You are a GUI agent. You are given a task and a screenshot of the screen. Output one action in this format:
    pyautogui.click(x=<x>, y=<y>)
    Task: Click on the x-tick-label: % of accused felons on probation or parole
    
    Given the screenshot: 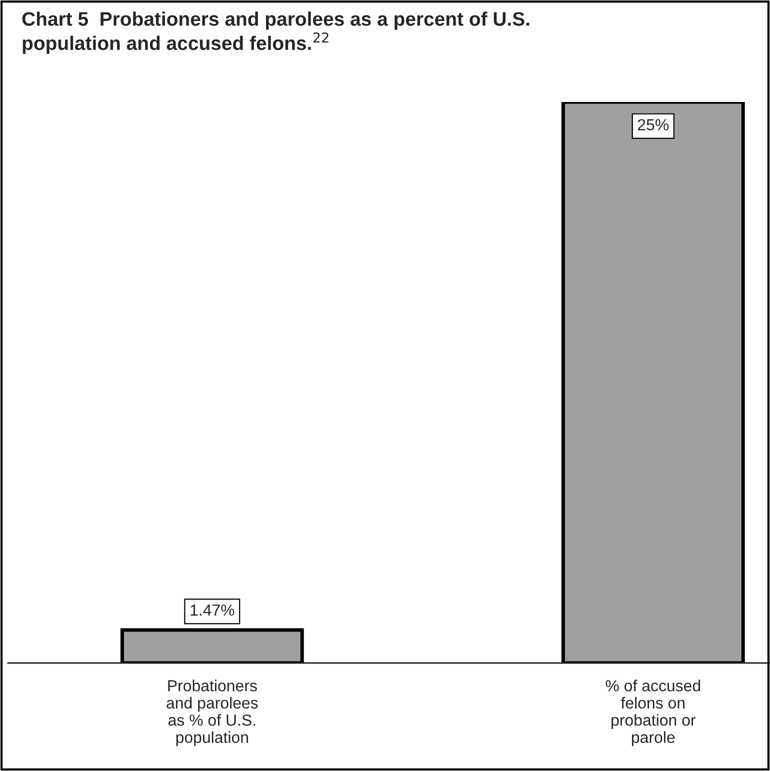 What is the action you would take?
    pyautogui.click(x=653, y=713)
    